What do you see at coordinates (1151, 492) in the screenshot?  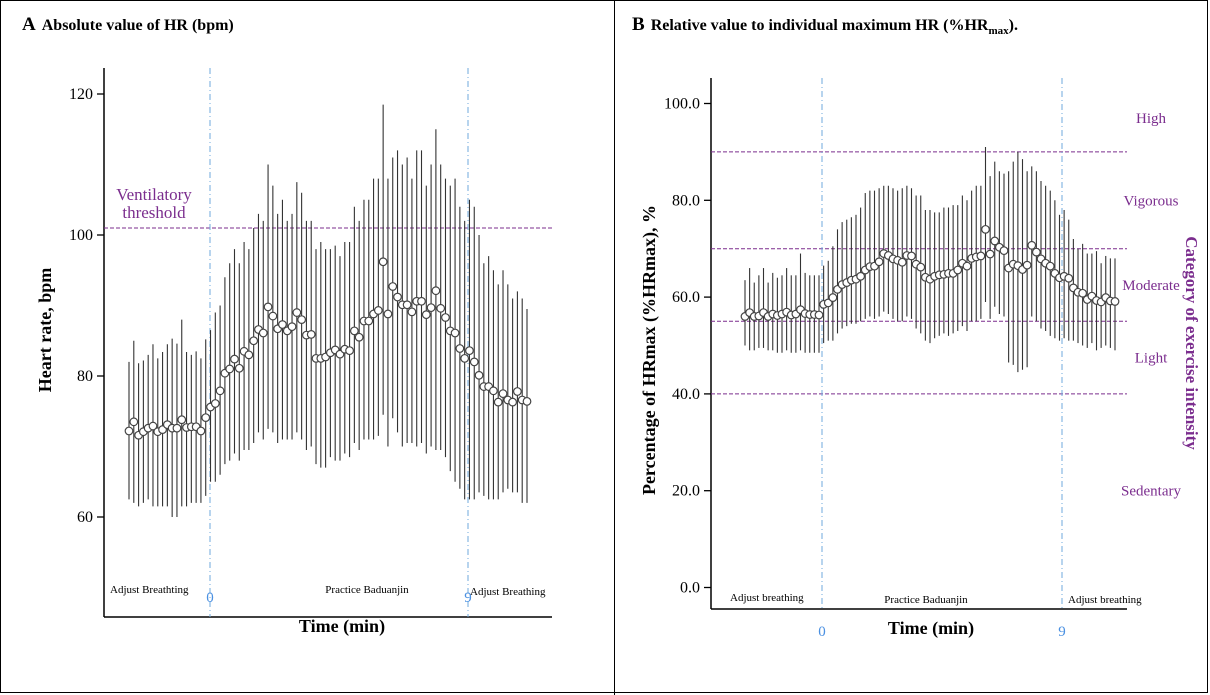 I see `b-category-label-sedentary: Sedentary` at bounding box center [1151, 492].